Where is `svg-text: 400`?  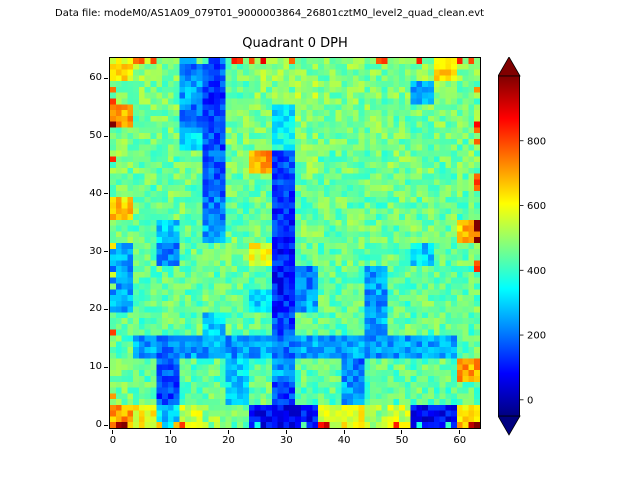
svg-text: 400 is located at coordinates (536, 271).